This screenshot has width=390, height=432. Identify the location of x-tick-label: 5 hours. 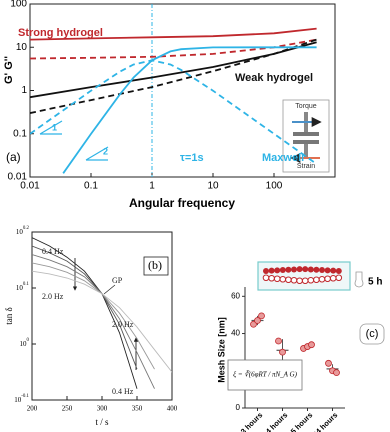
(302, 421).